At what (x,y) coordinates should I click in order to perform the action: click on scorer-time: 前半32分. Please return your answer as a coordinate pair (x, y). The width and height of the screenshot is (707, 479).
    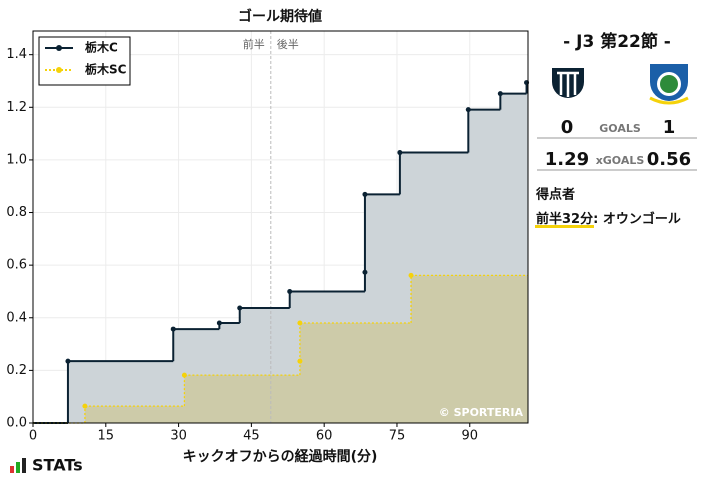
    Looking at the image, I should click on (564, 219).